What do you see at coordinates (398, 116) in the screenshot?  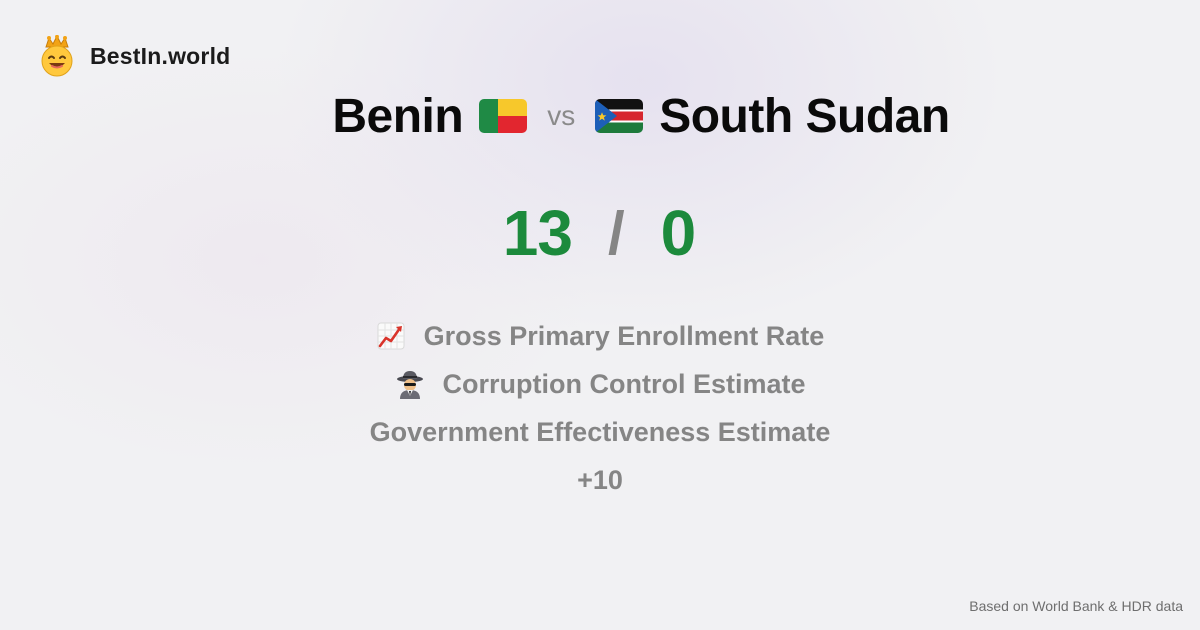 I see `left-country-name: Benin` at bounding box center [398, 116].